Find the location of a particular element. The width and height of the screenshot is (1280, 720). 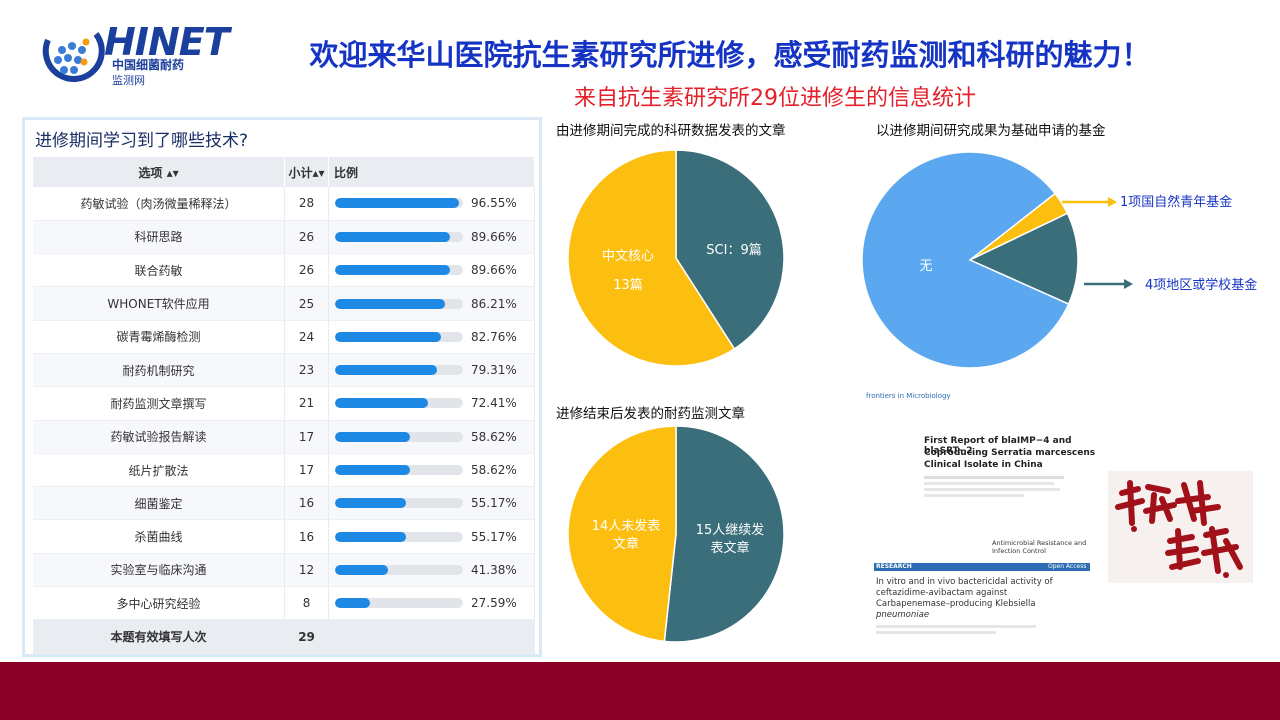

paper2-title-line4: pneumoniae is located at coordinates (903, 615).